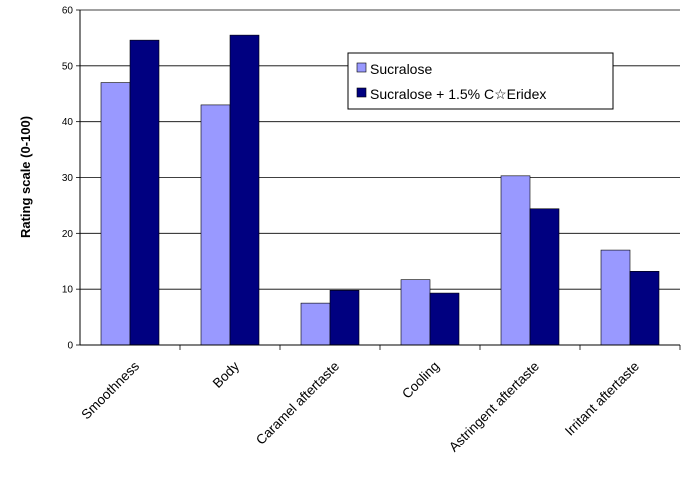  I want to click on category-label-irritant-aftertaste: Irritant aftertaste, so click(602, 399).